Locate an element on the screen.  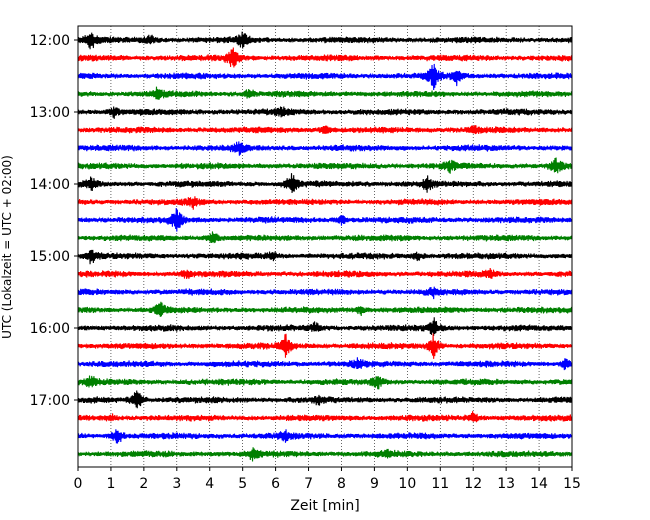
y-tick-label: 16:00 is located at coordinates (50, 329).